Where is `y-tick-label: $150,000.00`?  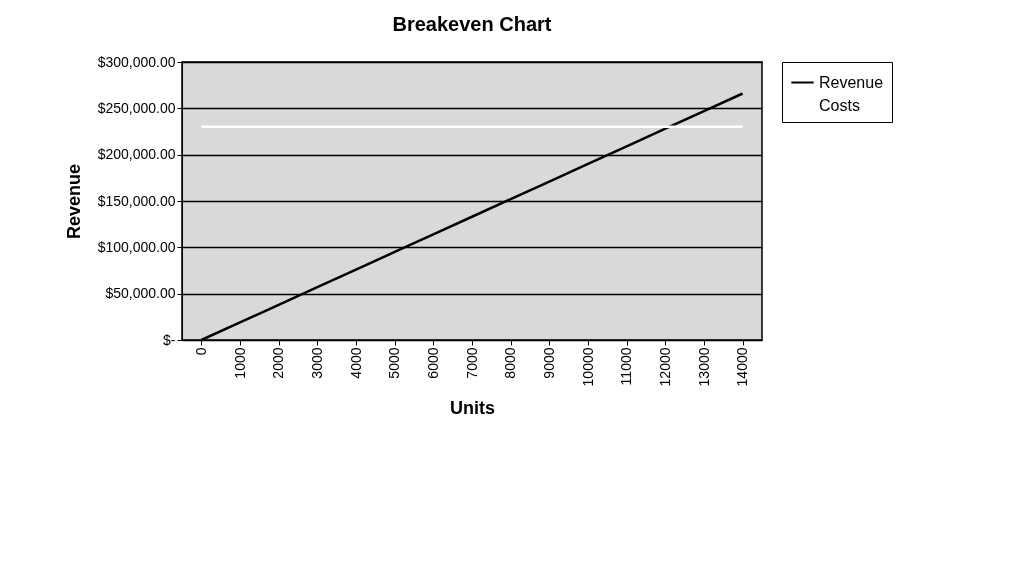
y-tick-label: $150,000.00 is located at coordinates (136, 200).